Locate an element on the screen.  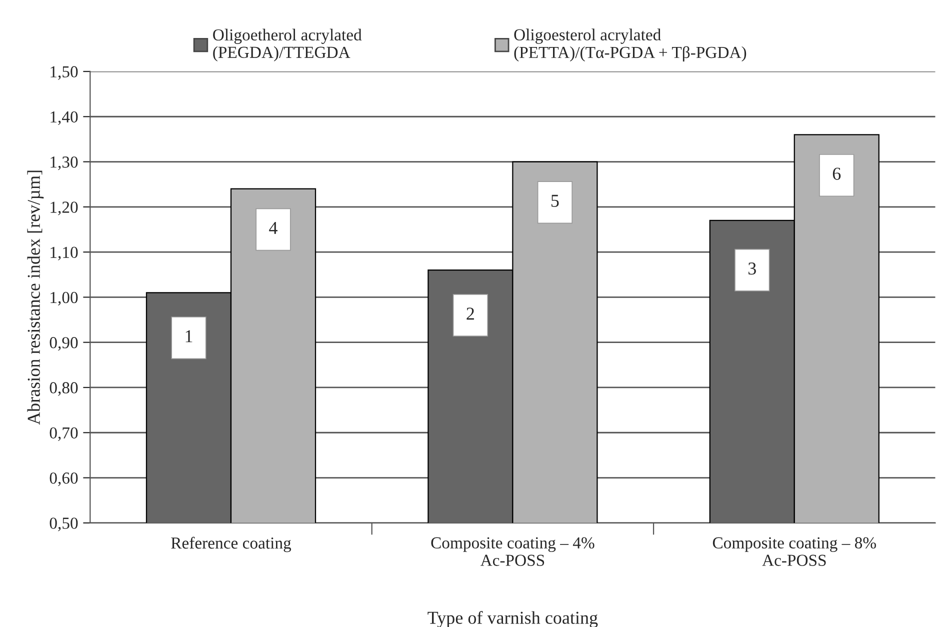
y-tick-label: 1,00 is located at coordinates (64, 299).